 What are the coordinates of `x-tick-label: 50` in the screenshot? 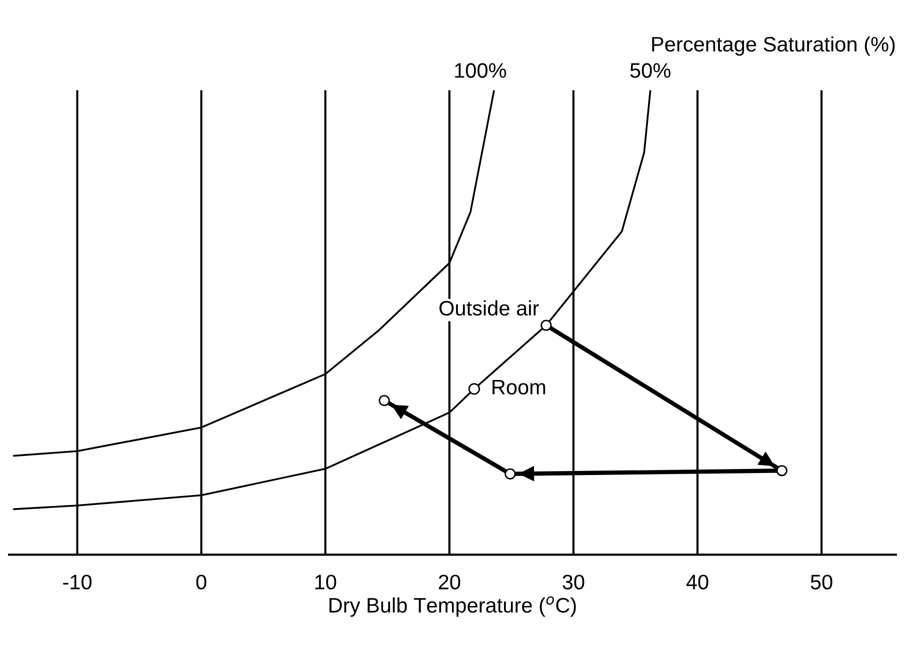 It's located at (821, 582).